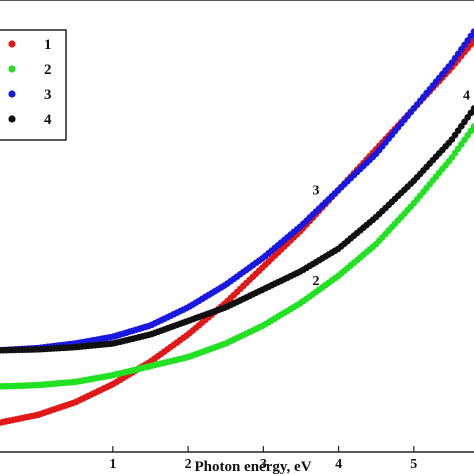 This screenshot has height=474, width=474. I want to click on legend: 1 2 3 4, so click(33, 85).